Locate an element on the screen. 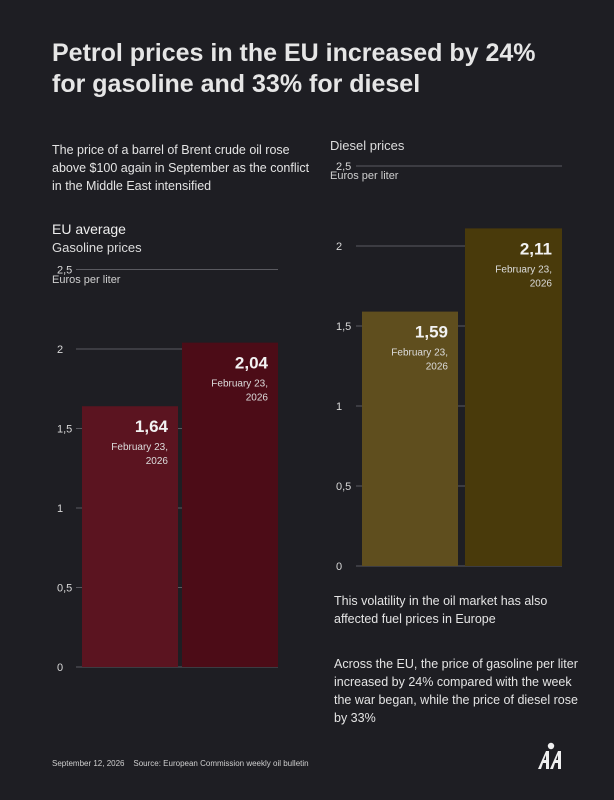 This screenshot has height=800, width=614. gasoline-y-tick-label: 2 is located at coordinates (60, 350).